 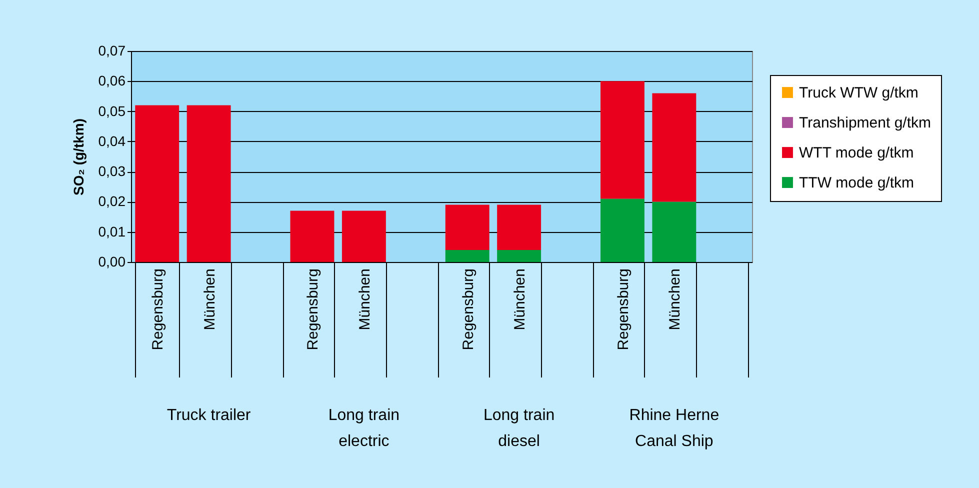 What do you see at coordinates (364, 428) in the screenshot?
I see `text: Long train electric` at bounding box center [364, 428].